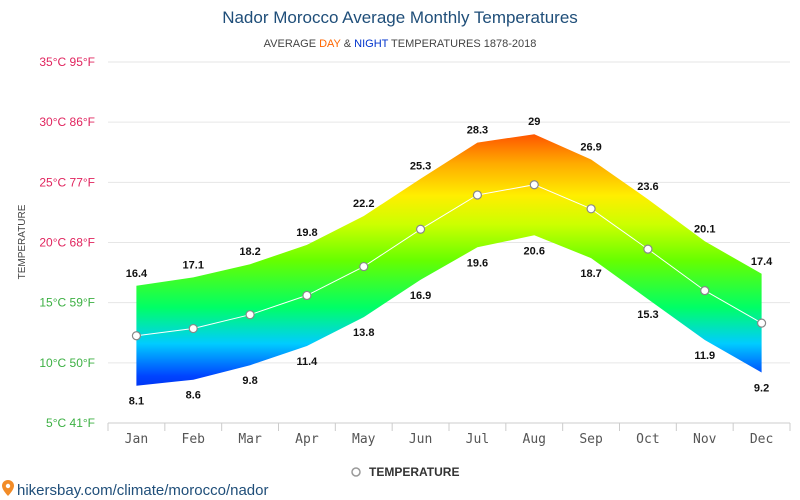  What do you see at coordinates (648, 249) in the screenshot?
I see `average-point-oct` at bounding box center [648, 249].